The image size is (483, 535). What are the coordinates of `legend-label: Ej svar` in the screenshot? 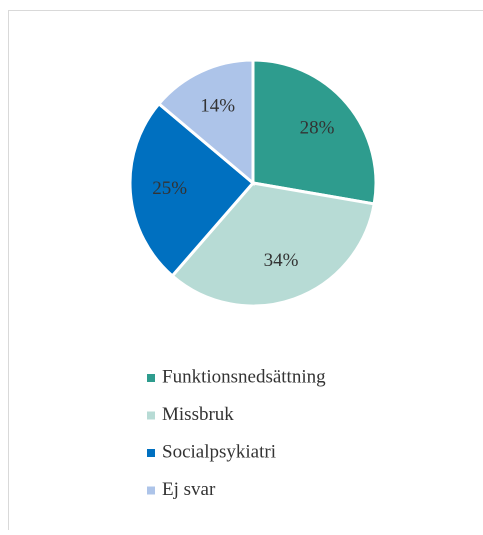 It's located at (189, 489).